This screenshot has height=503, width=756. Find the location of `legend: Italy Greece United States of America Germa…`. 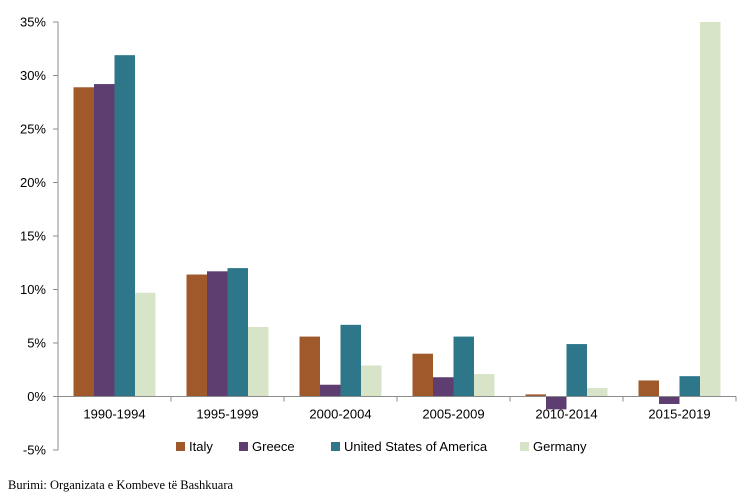

legend: Italy Greece United States of America Germa… is located at coordinates (381, 446).